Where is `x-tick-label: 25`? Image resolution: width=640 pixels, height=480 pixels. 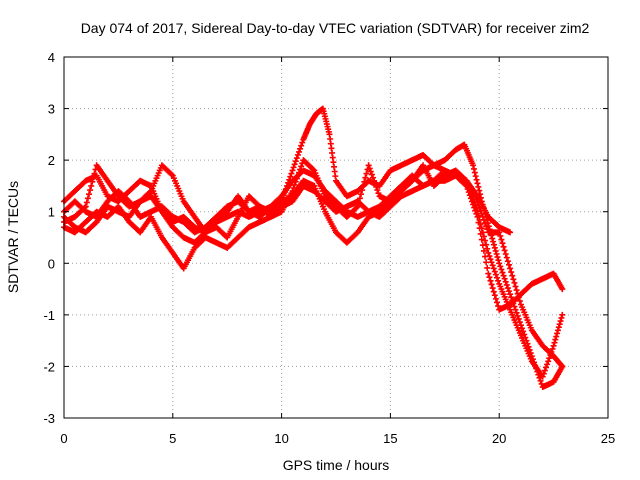 x-tick-label: 25 is located at coordinates (608, 438).